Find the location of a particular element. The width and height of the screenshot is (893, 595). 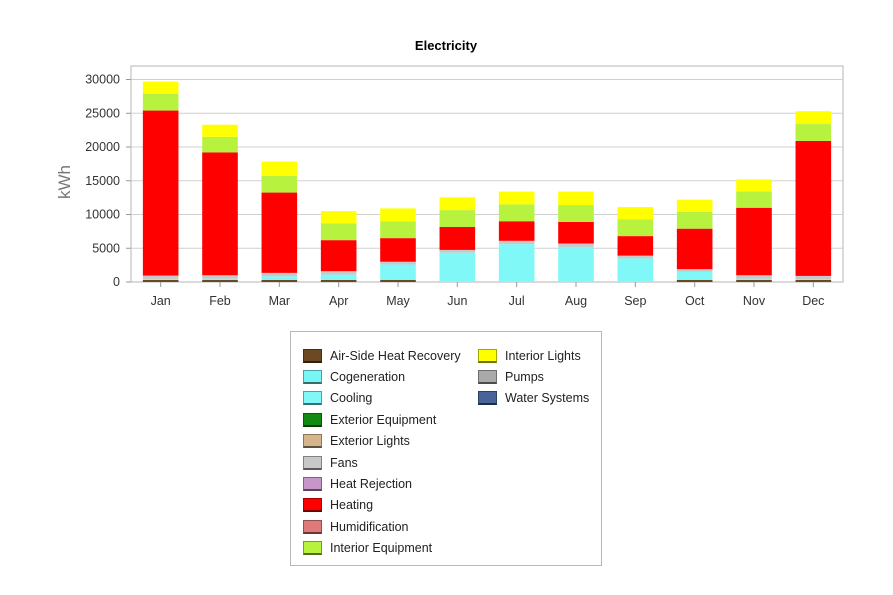

legend-label: Exterior Lights is located at coordinates (370, 441).